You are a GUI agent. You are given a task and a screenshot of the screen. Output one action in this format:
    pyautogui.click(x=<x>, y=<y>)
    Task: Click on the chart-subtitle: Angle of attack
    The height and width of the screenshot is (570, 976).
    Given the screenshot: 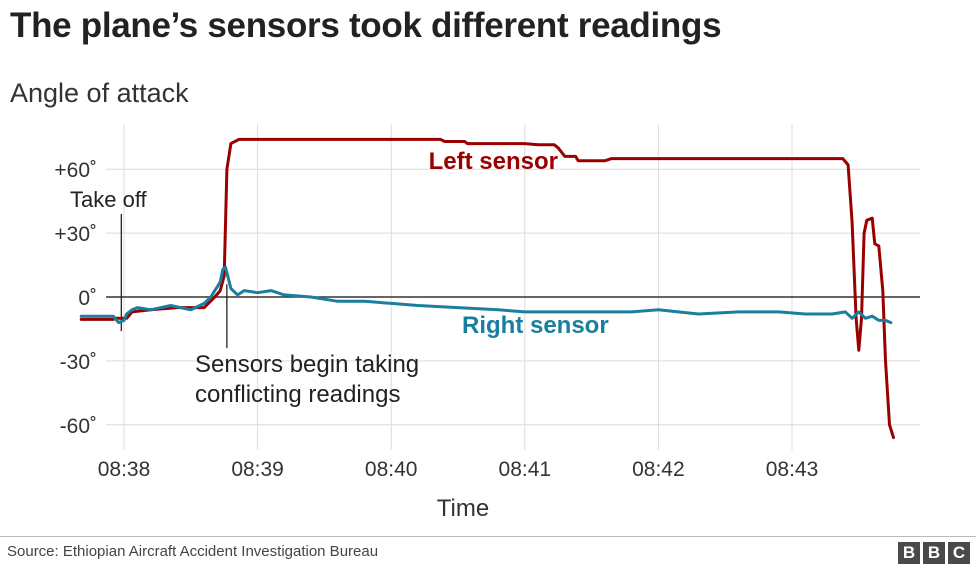 What is the action you would take?
    pyautogui.click(x=99, y=93)
    